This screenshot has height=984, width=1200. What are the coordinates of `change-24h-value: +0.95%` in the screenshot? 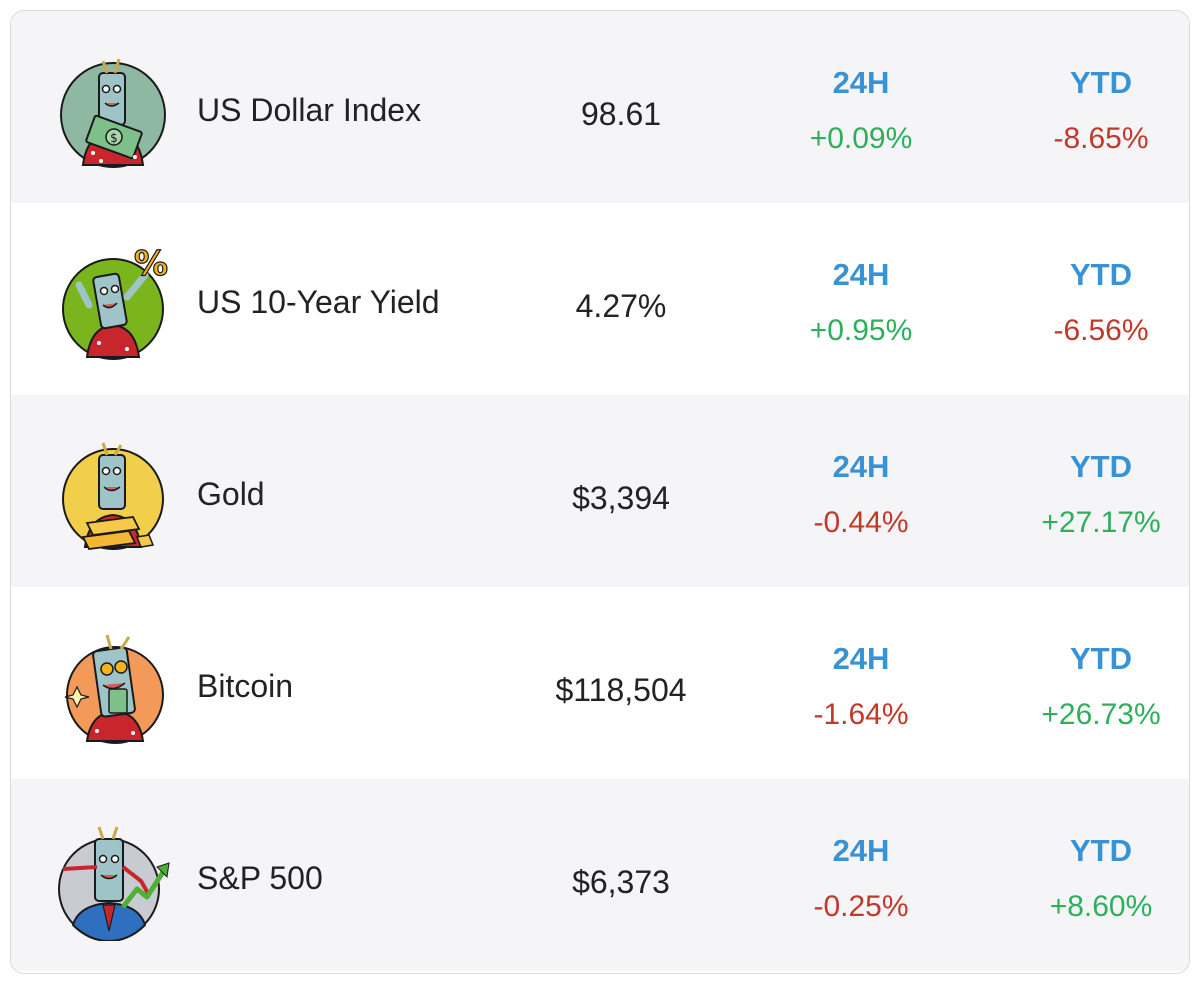 It's located at (861, 330).